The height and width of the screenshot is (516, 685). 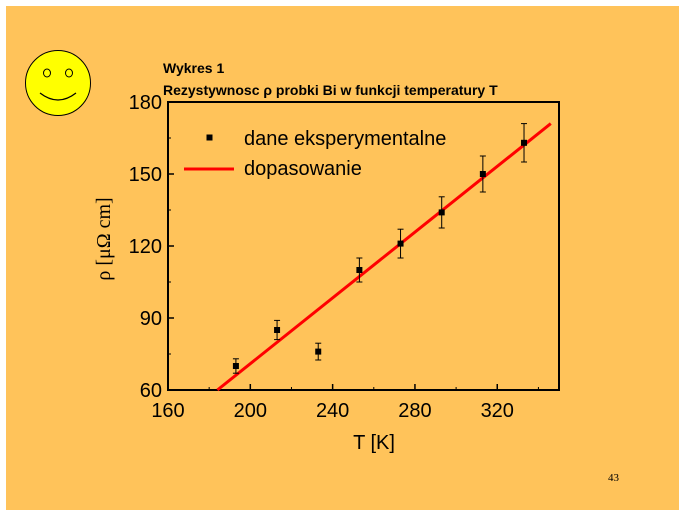 I want to click on x-axis: 160 200 240 280 320, so click(x=345, y=403).